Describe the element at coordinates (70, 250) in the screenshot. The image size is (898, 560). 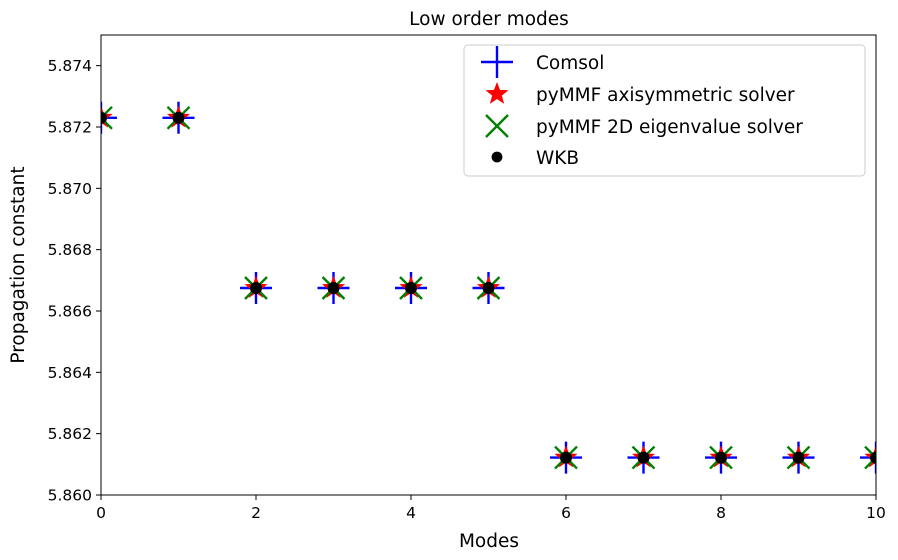
I see `y-tick-label: 5.868` at that location.